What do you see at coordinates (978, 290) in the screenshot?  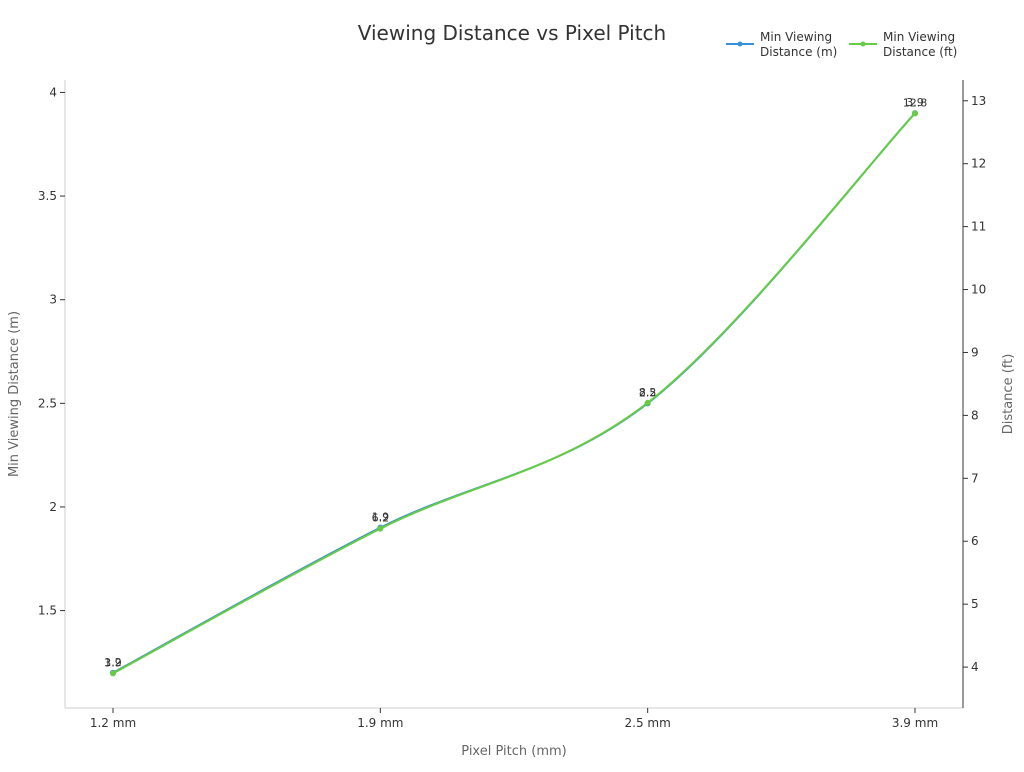 I see `y2-tick-label: 10` at bounding box center [978, 290].